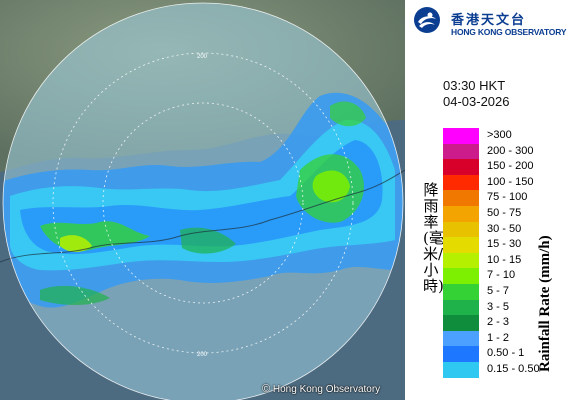 Image resolution: width=577 pixels, height=400 pixels. I want to click on legend-label: 10 - 15, so click(504, 259).